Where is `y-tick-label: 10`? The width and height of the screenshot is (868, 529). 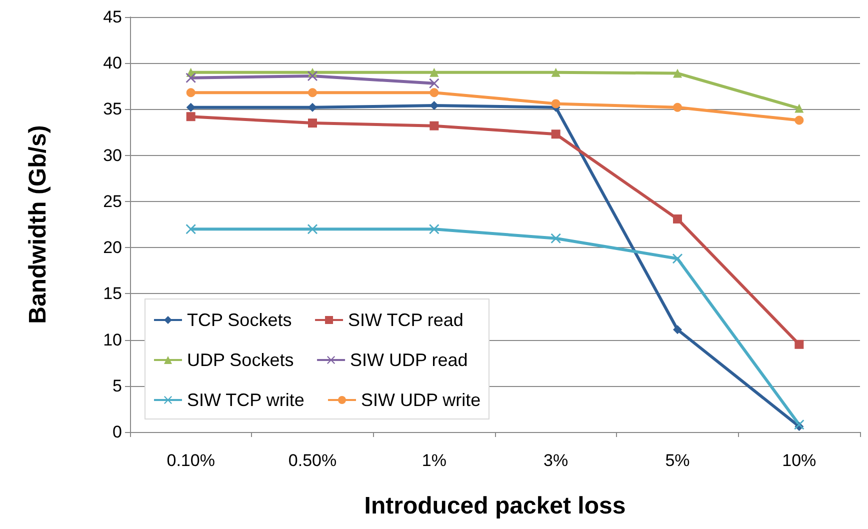
y-tick-label: 10 is located at coordinates (112, 340).